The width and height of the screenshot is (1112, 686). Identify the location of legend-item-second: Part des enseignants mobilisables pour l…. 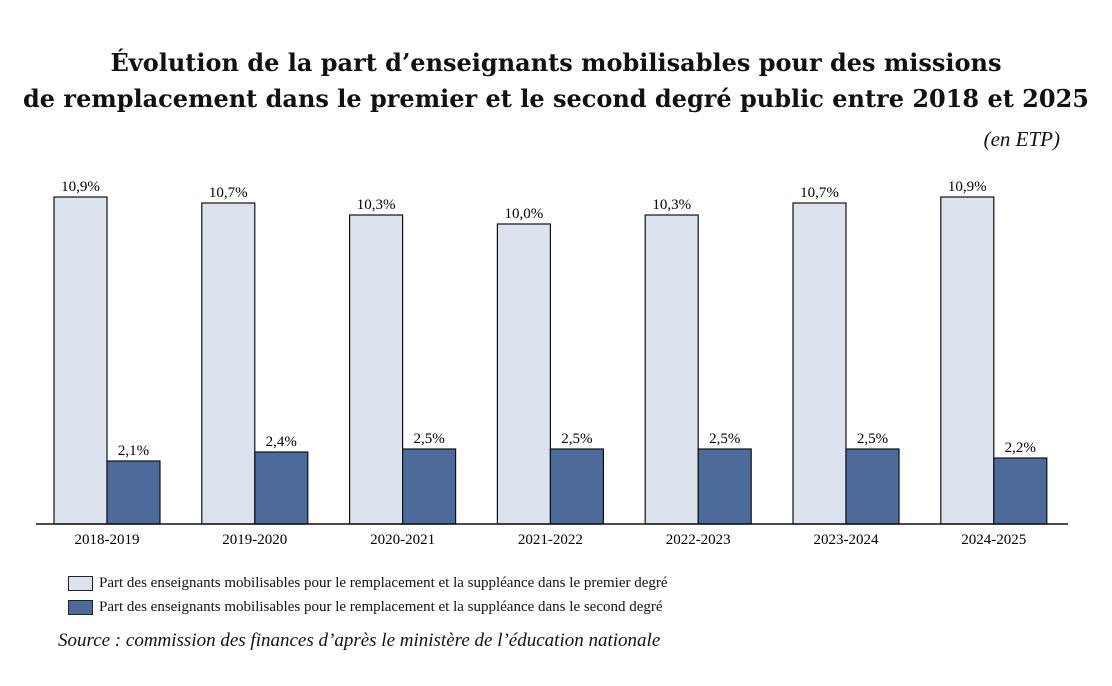
(368, 607).